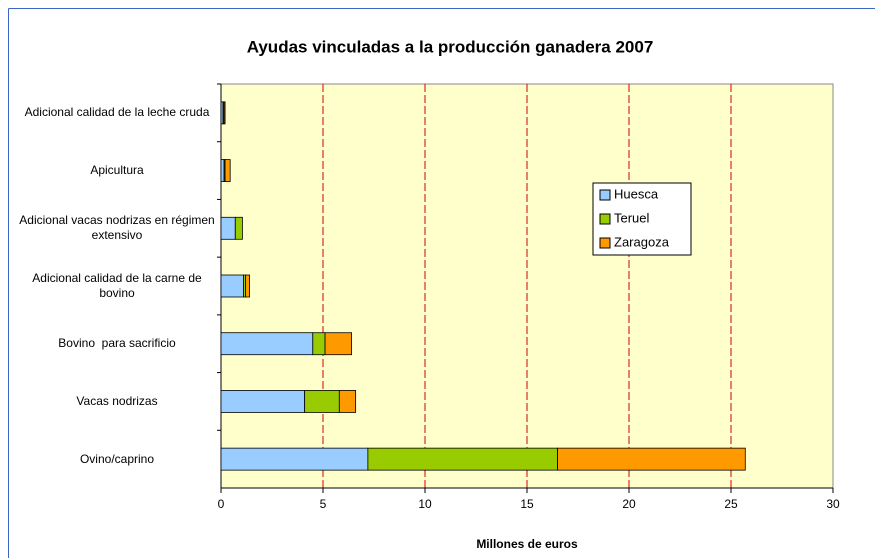 The height and width of the screenshot is (558, 875). What do you see at coordinates (629, 504) in the screenshot?
I see `x-tick-label: 20` at bounding box center [629, 504].